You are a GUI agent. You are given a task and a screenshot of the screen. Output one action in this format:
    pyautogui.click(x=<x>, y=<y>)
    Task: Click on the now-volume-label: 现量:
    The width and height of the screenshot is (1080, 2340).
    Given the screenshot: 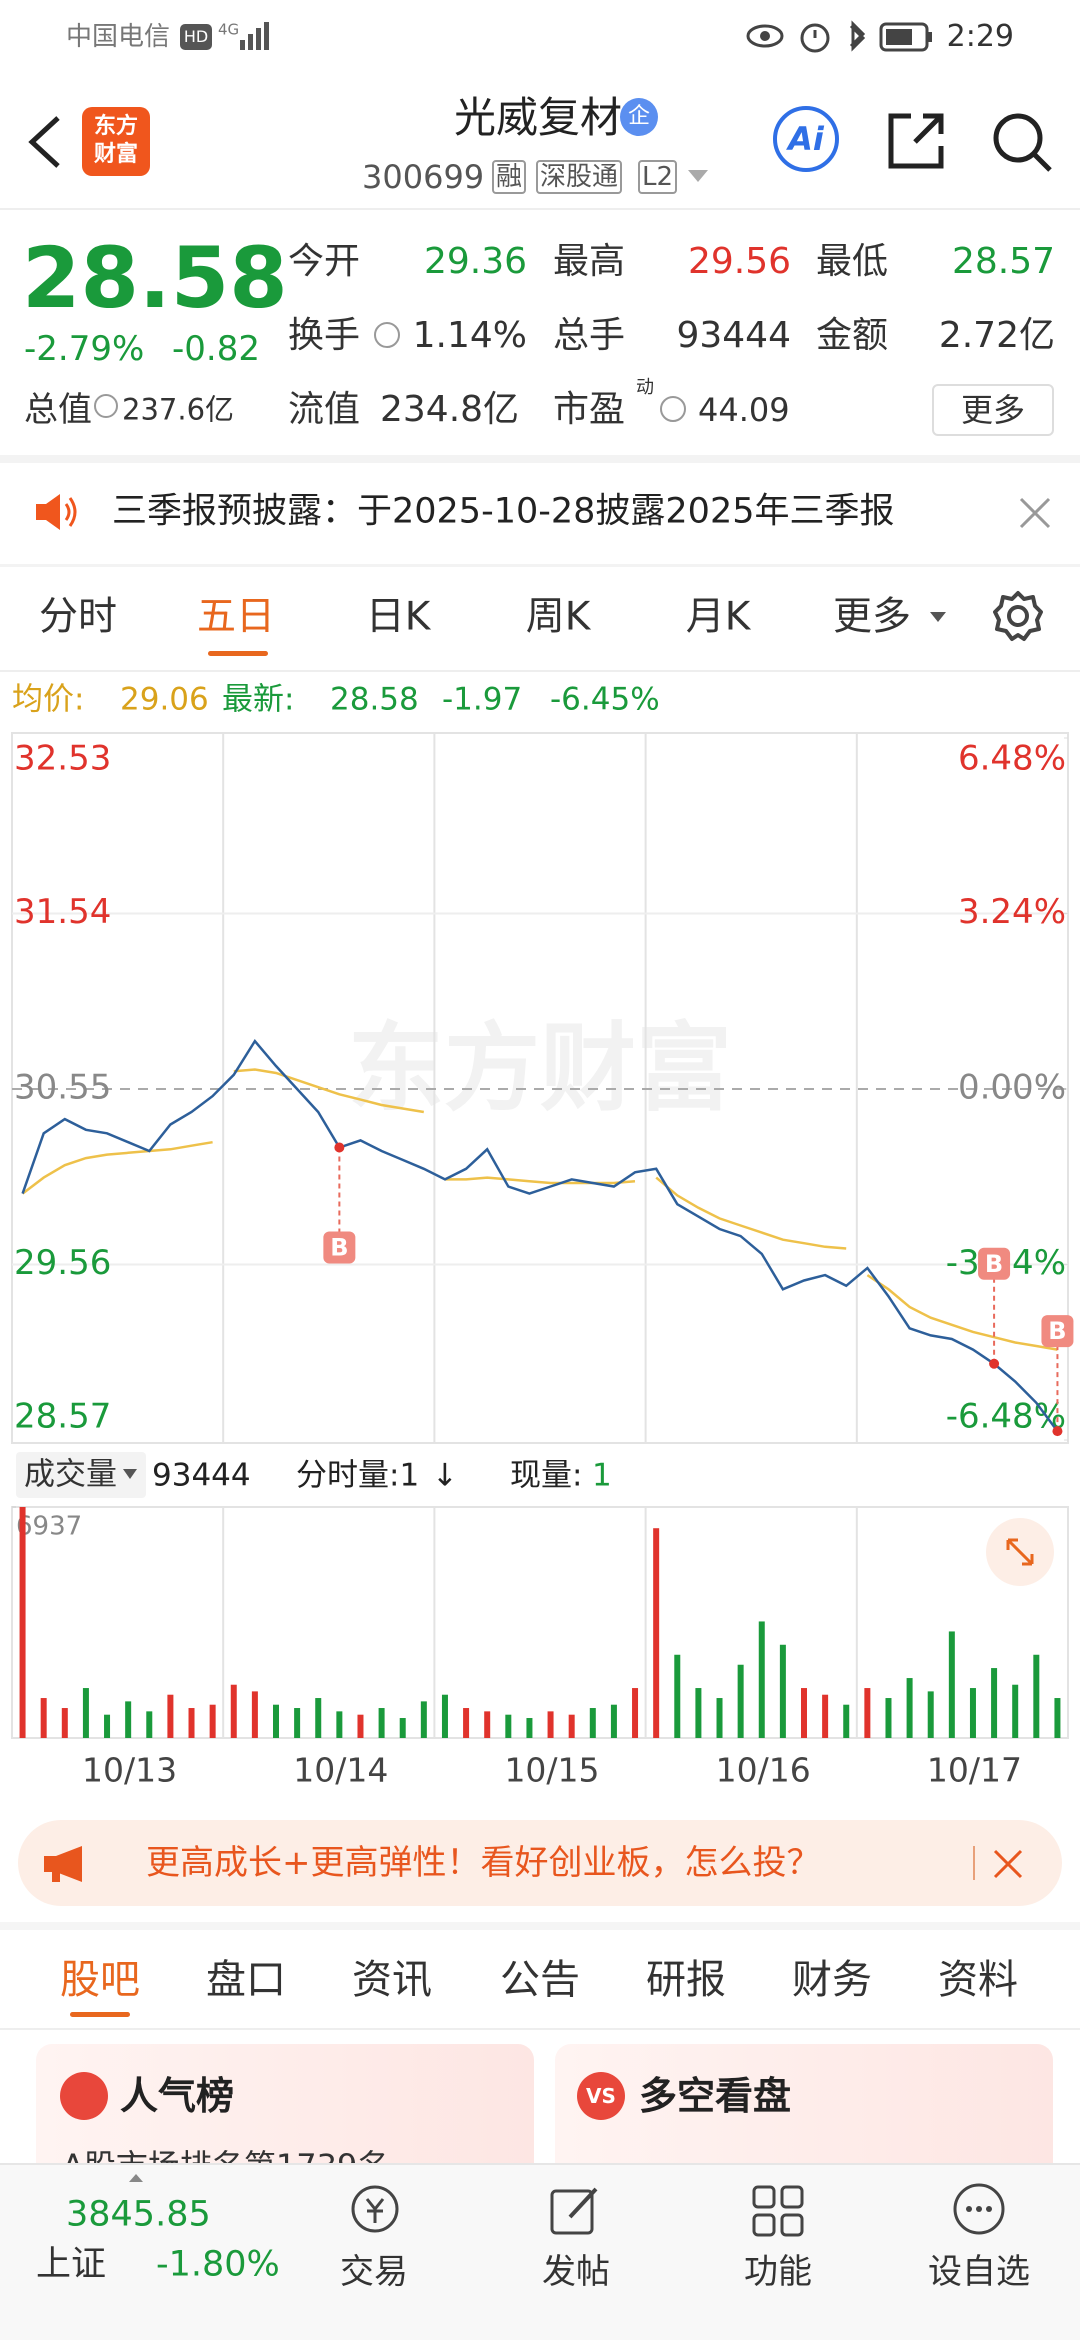 What is the action you would take?
    pyautogui.click(x=546, y=1475)
    